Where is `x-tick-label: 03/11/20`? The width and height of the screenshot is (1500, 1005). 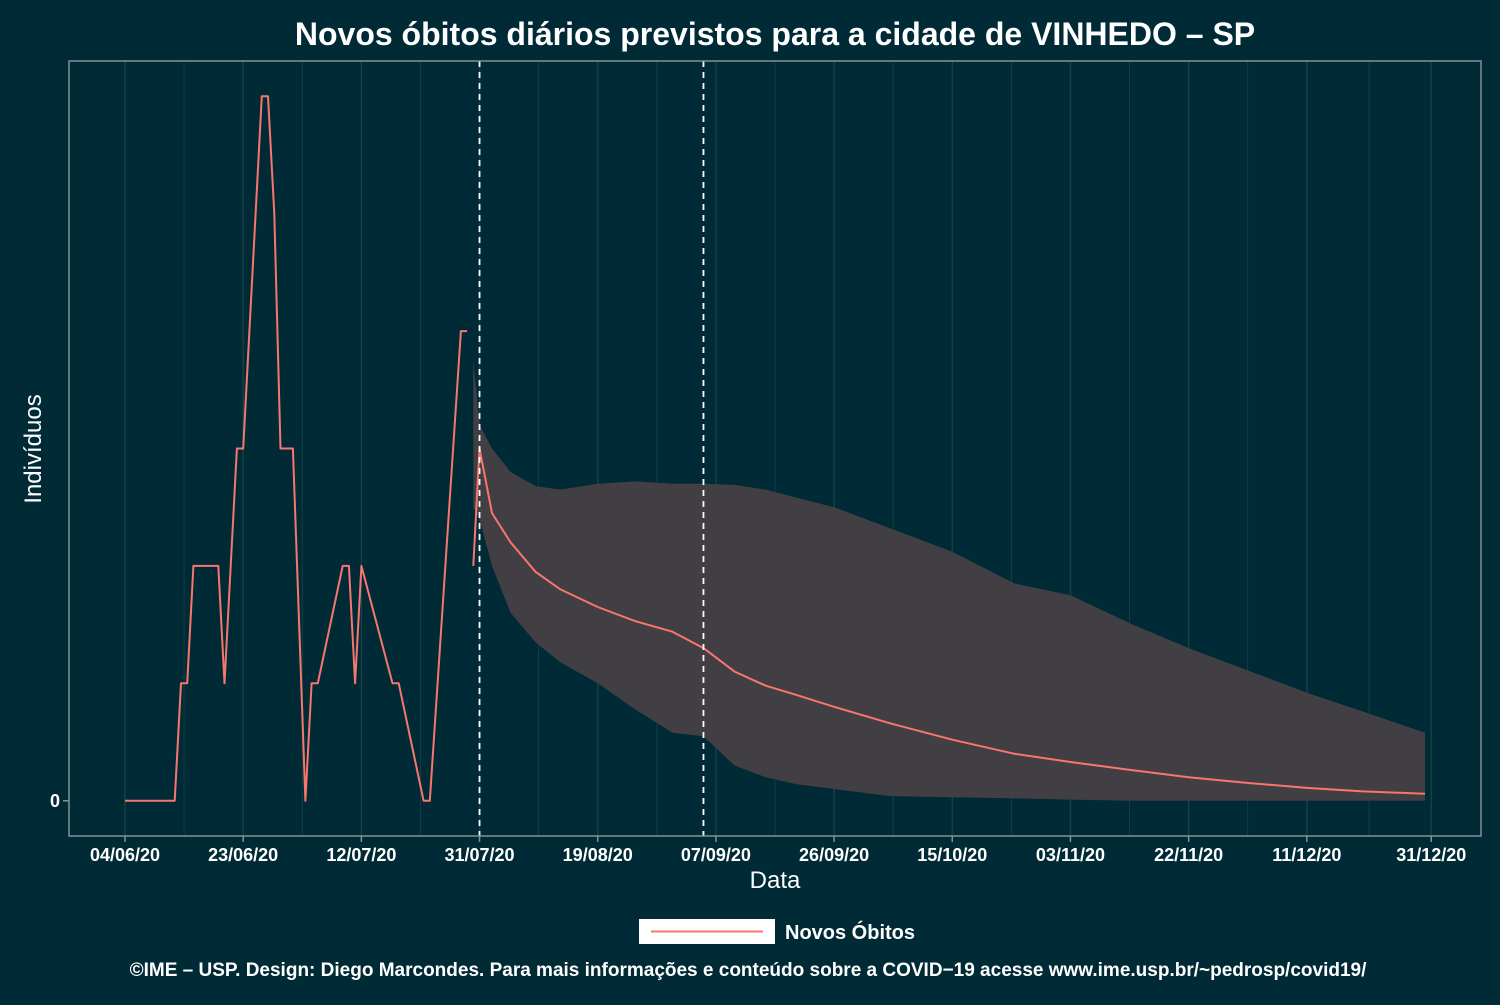
x-tick-label: 03/11/20 is located at coordinates (1070, 855).